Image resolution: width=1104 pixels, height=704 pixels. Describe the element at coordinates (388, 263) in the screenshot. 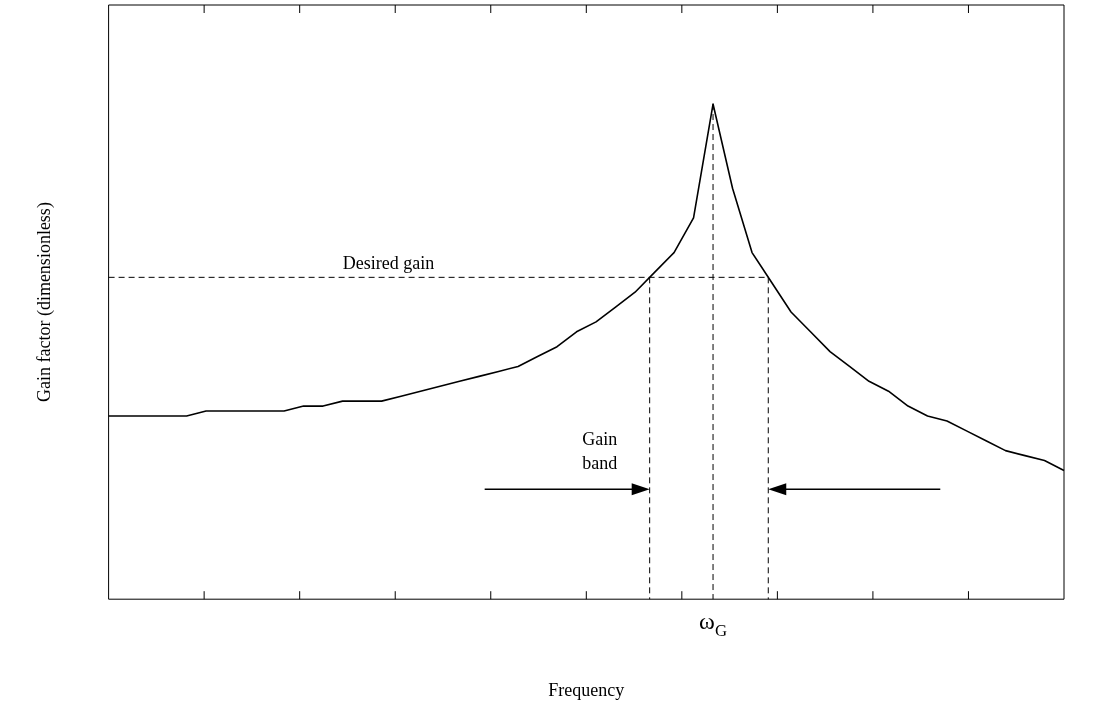

I see `ref-line-label: Desired gain` at that location.